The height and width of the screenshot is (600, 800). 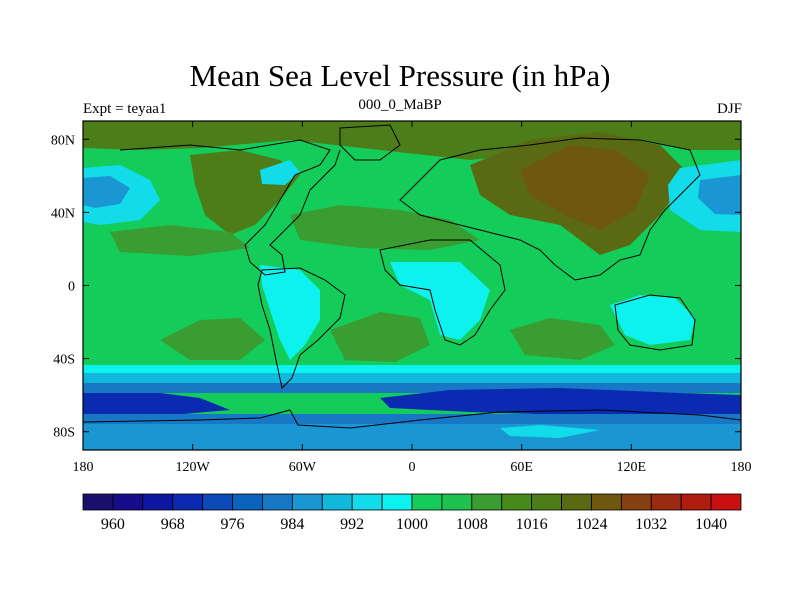 I want to click on colorbar-label: 976, so click(x=233, y=524).